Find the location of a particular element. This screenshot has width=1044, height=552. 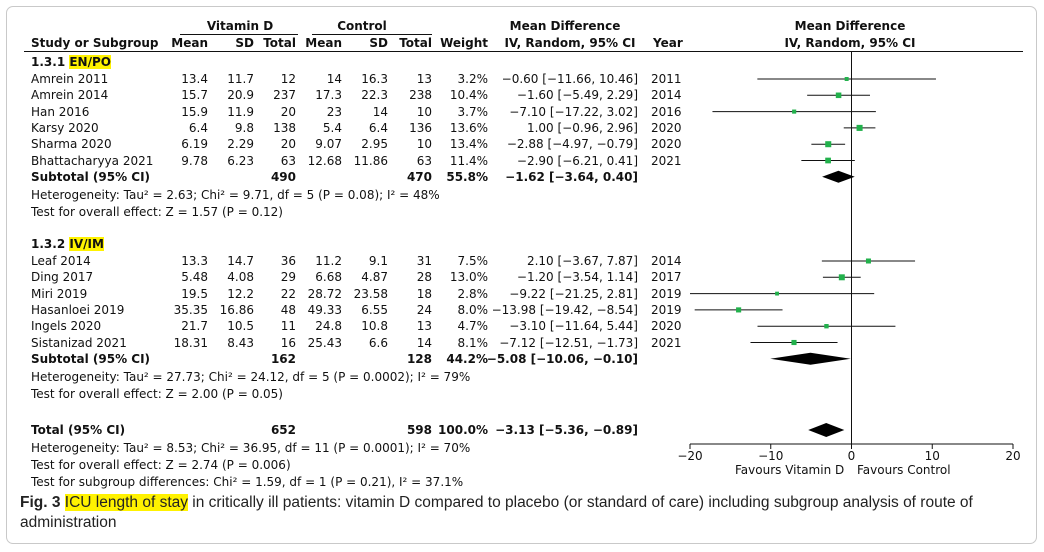

subtotal-c-n: 470 is located at coordinates (419, 176).